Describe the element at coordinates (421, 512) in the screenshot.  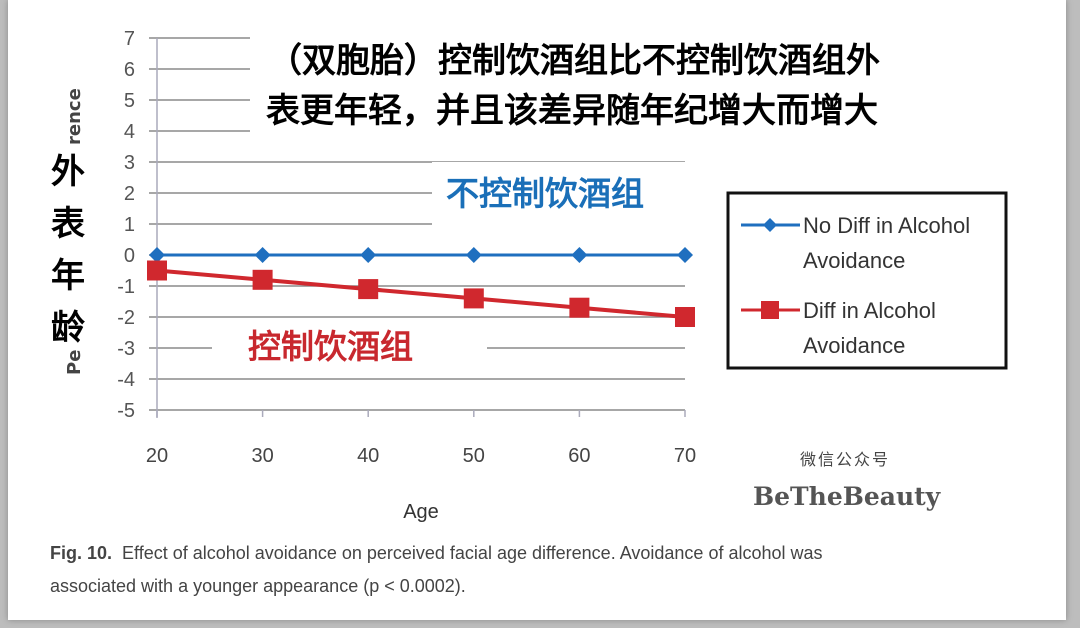
I see `x-axis-label: Age` at that location.